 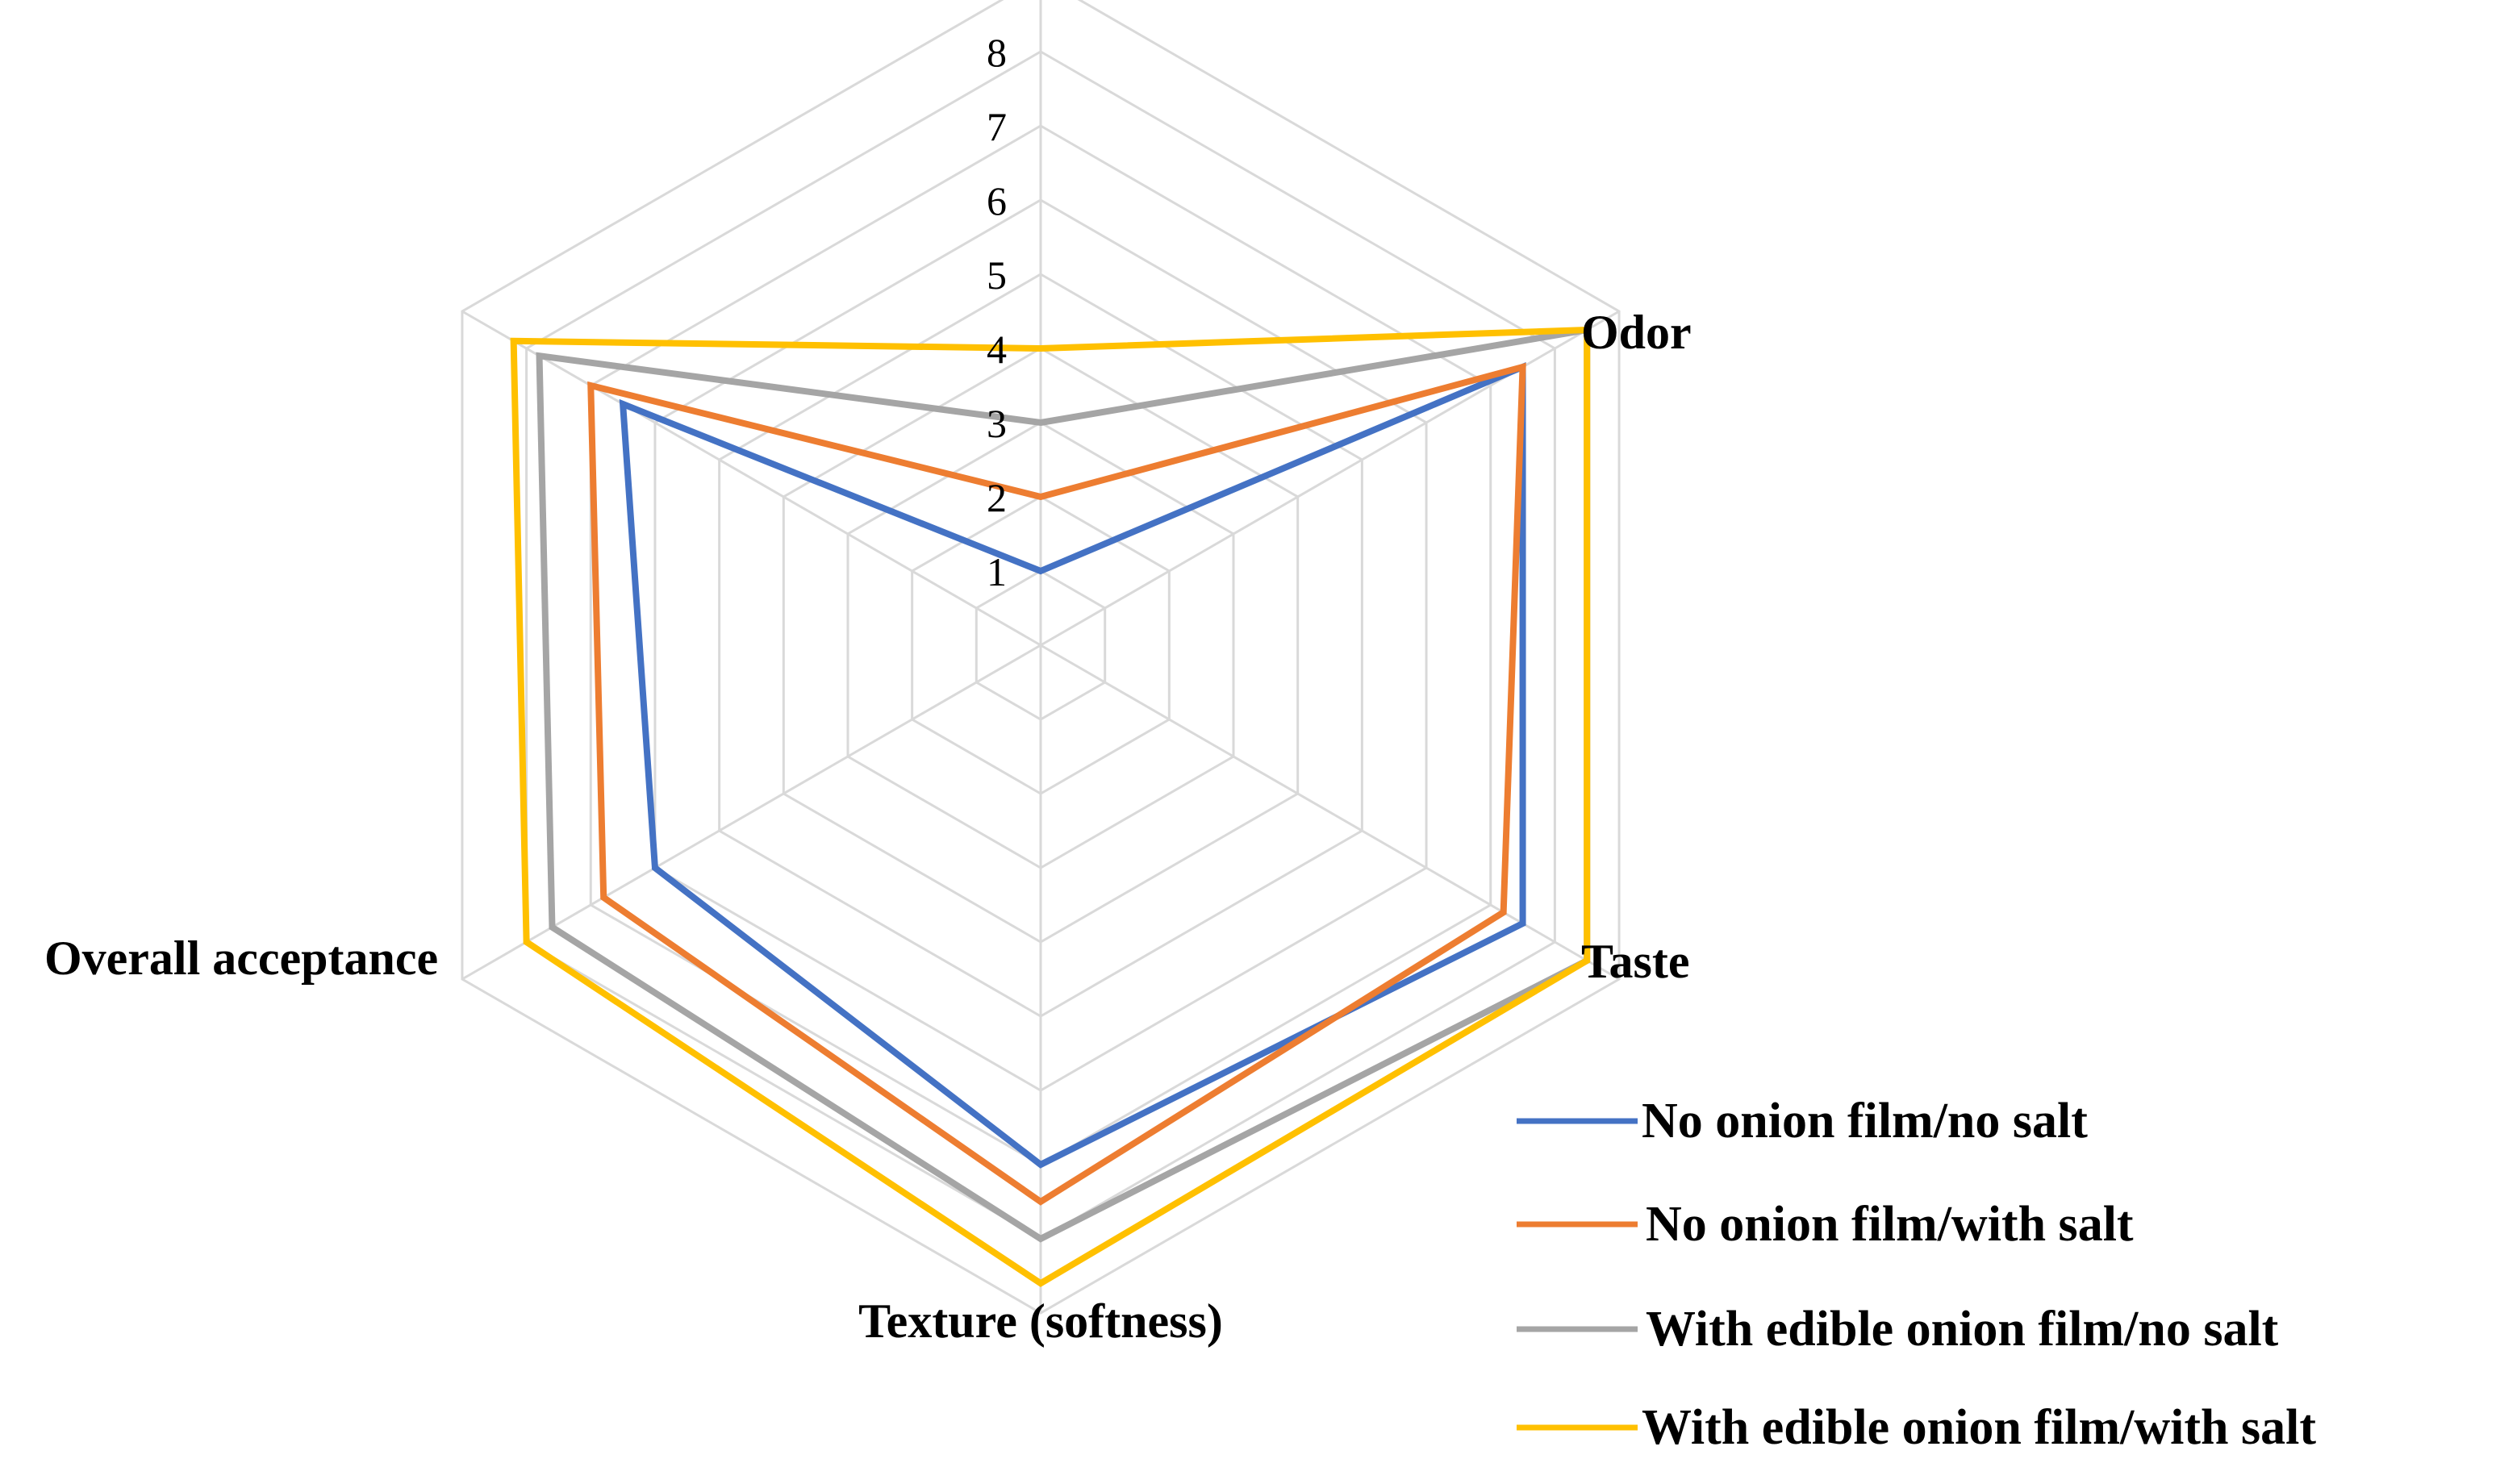 What do you see at coordinates (1636, 333) in the screenshot?
I see `axis-label-appearance: Odor` at bounding box center [1636, 333].